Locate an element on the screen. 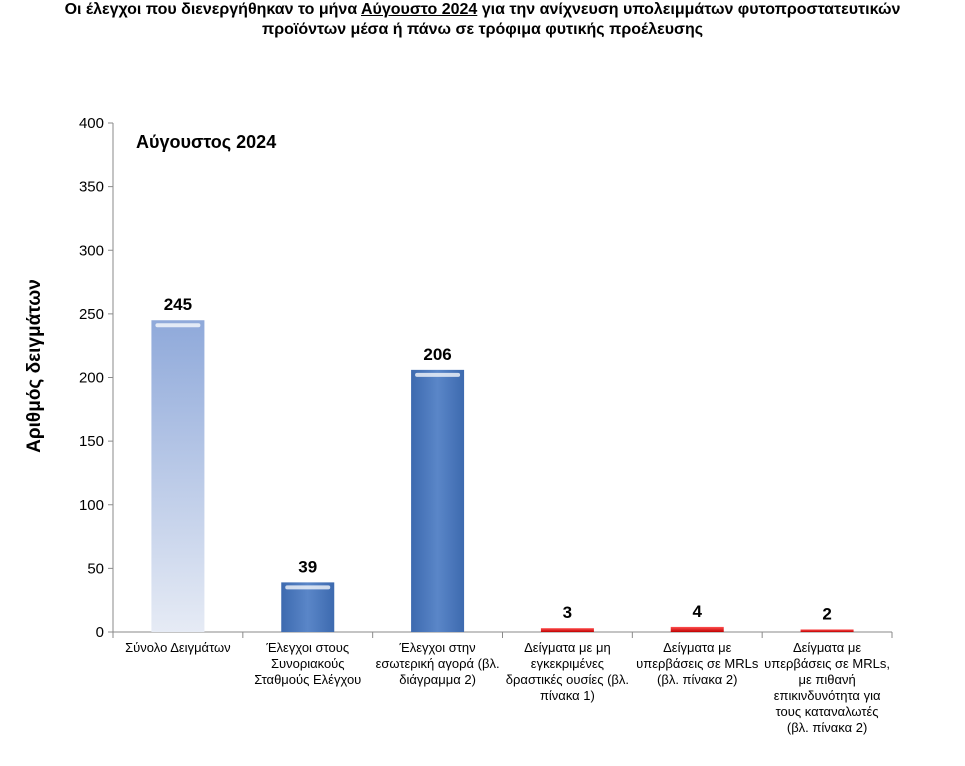  y-tick-label: 300 is located at coordinates (91, 250).